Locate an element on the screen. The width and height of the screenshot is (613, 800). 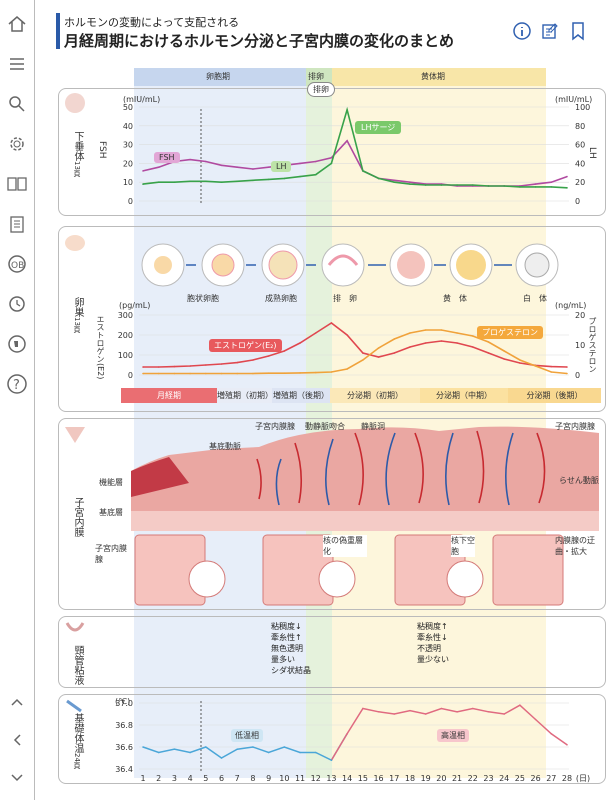
high-phase-label: 高温相 is located at coordinates (453, 735).